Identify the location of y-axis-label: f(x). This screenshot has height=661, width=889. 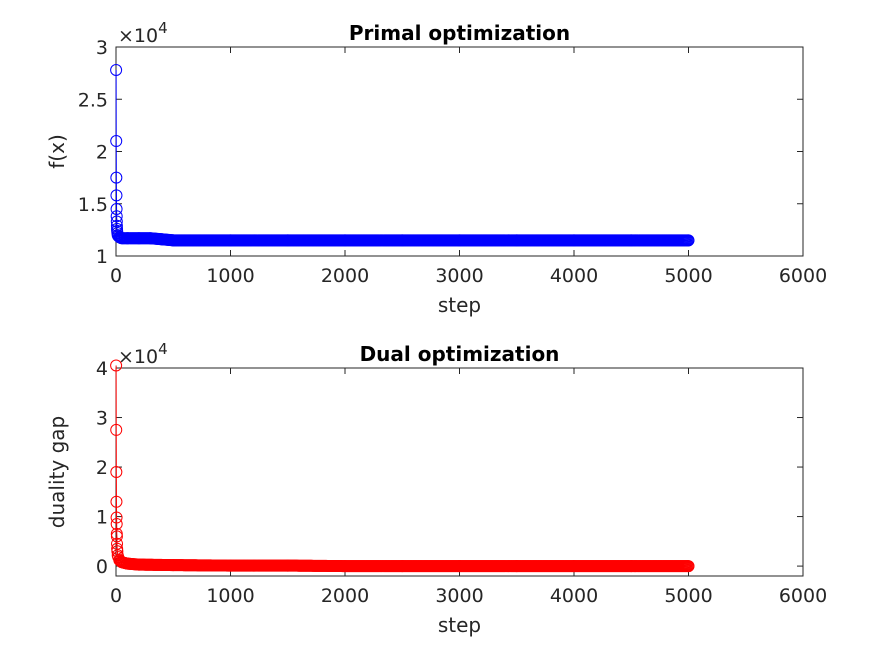
(57, 151).